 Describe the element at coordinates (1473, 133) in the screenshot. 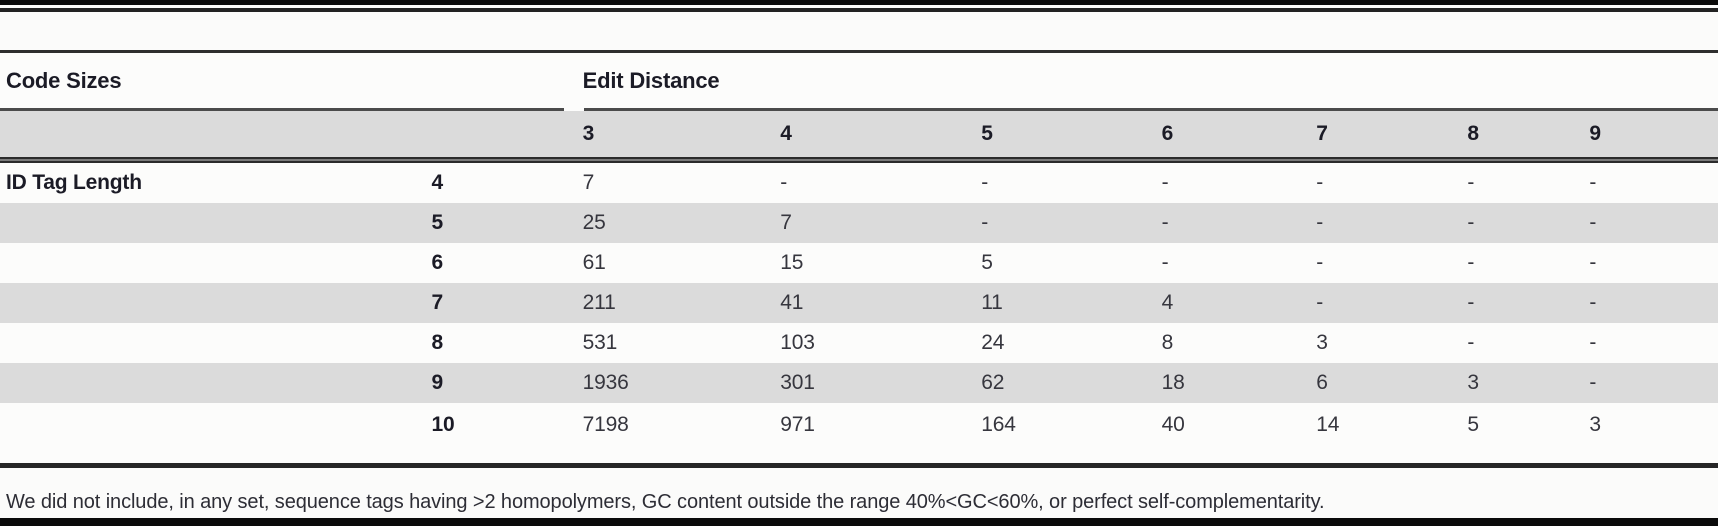

I see `edit-distance-col-header: 8` at that location.